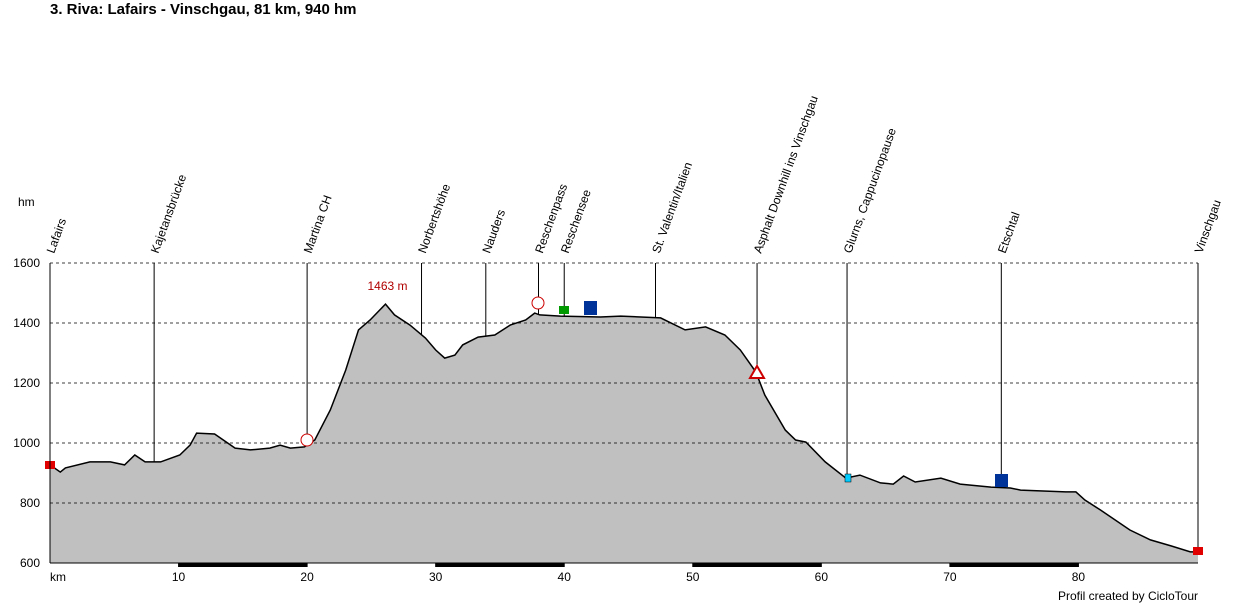 The height and width of the screenshot is (603, 1248). I want to click on y-axis-label: hm, so click(26, 202).